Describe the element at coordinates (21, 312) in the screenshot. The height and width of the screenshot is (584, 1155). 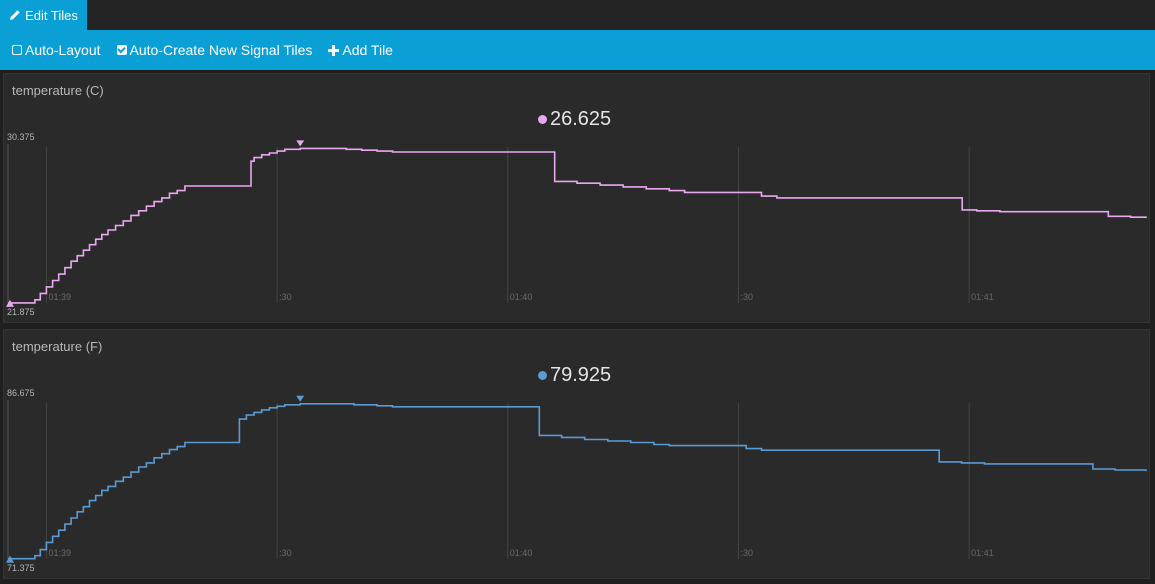
I see `y-min-label: 21.875` at that location.